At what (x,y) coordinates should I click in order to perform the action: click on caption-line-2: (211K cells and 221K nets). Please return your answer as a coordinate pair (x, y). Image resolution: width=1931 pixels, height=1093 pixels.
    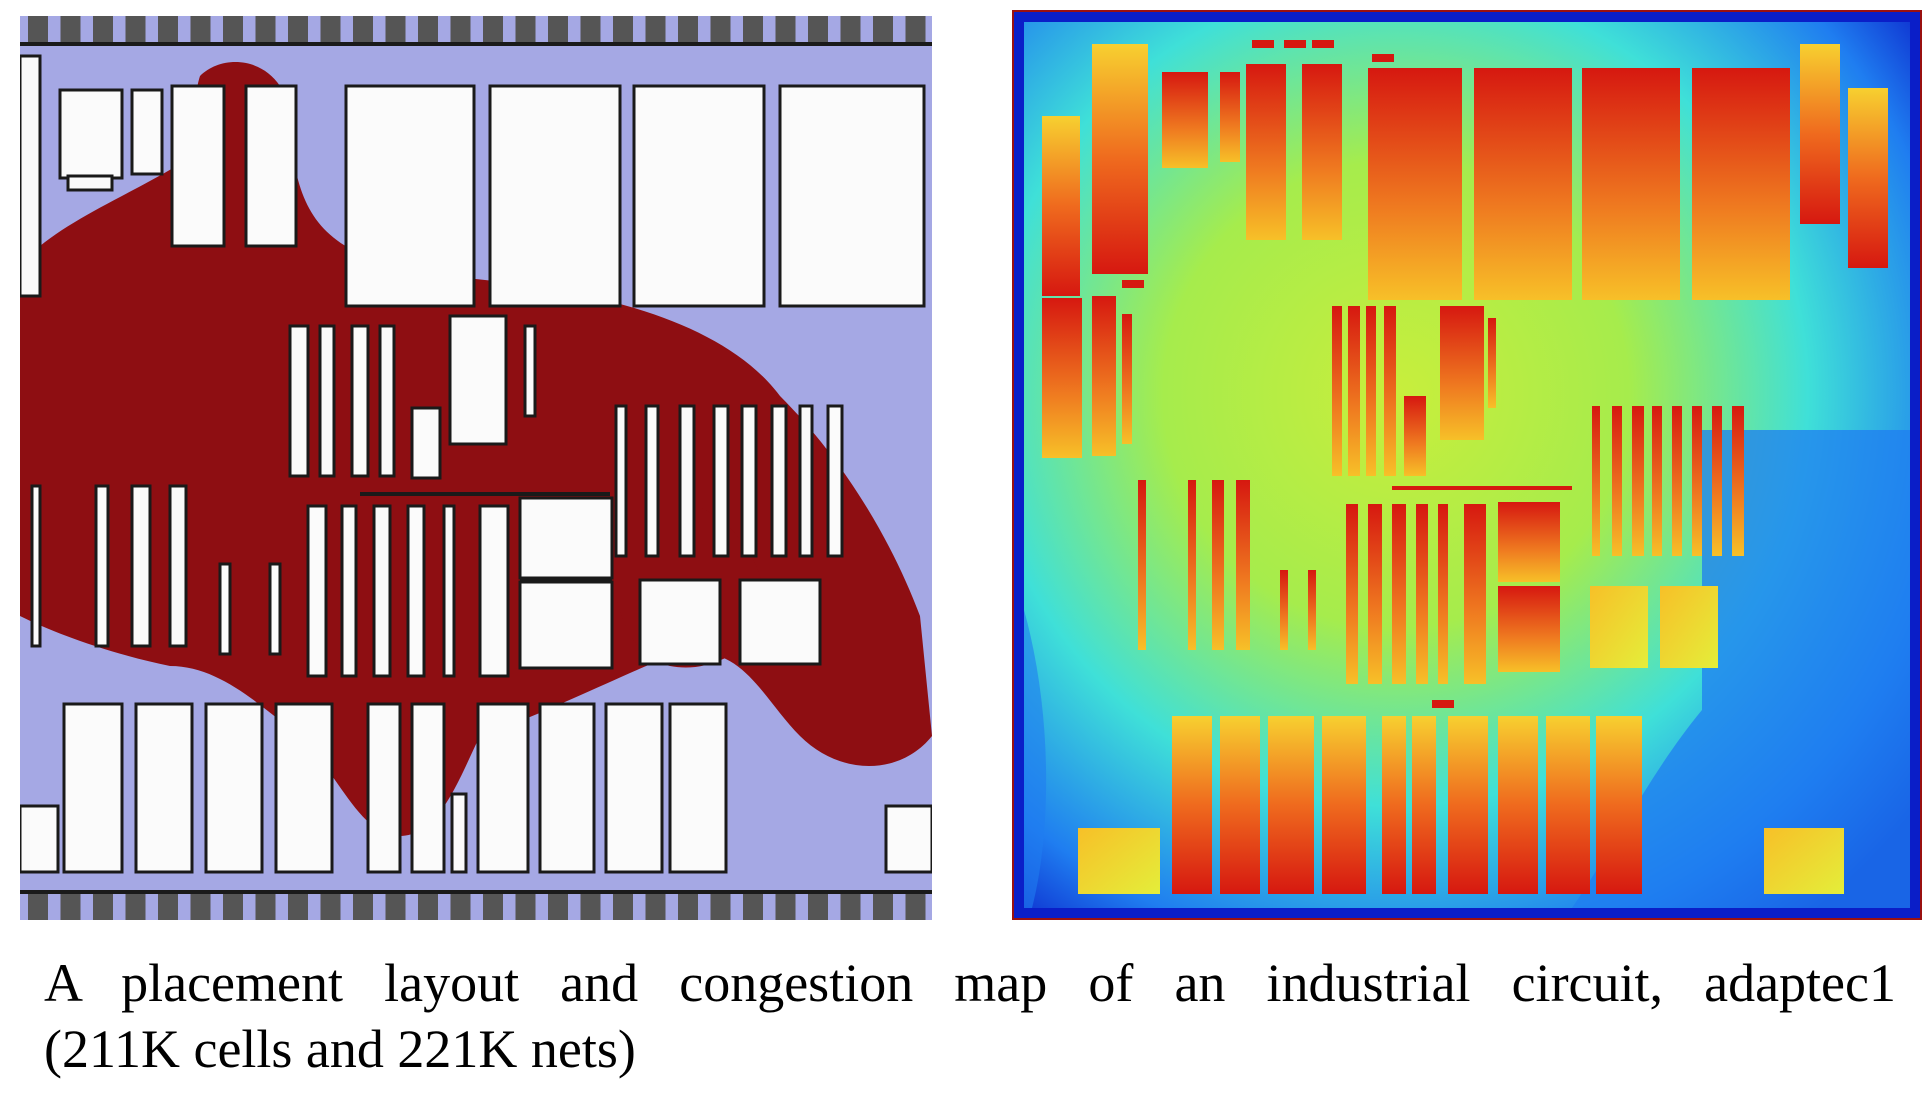
    Looking at the image, I should click on (340, 1049).